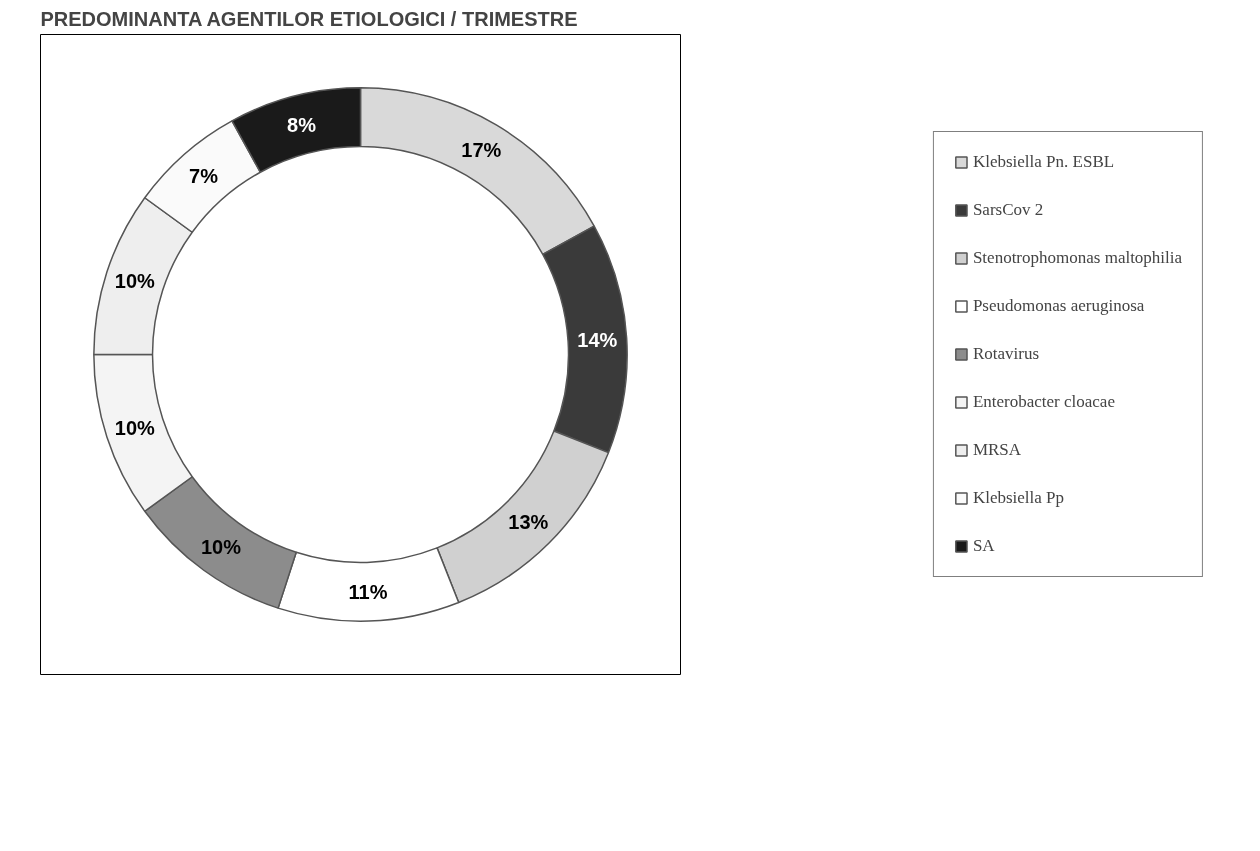  I want to click on data-label: 8%, so click(302, 124).